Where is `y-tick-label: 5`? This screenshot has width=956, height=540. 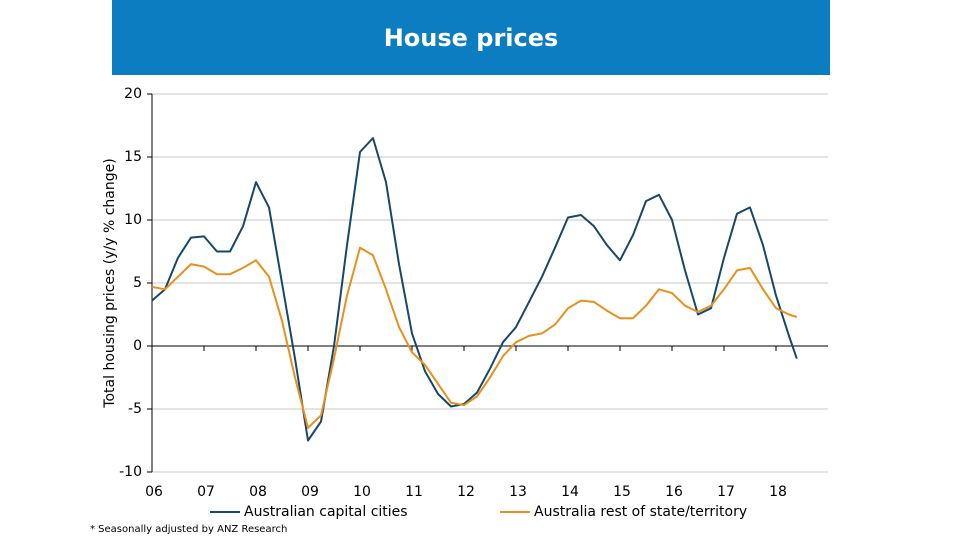 y-tick-label: 5 is located at coordinates (137, 283).